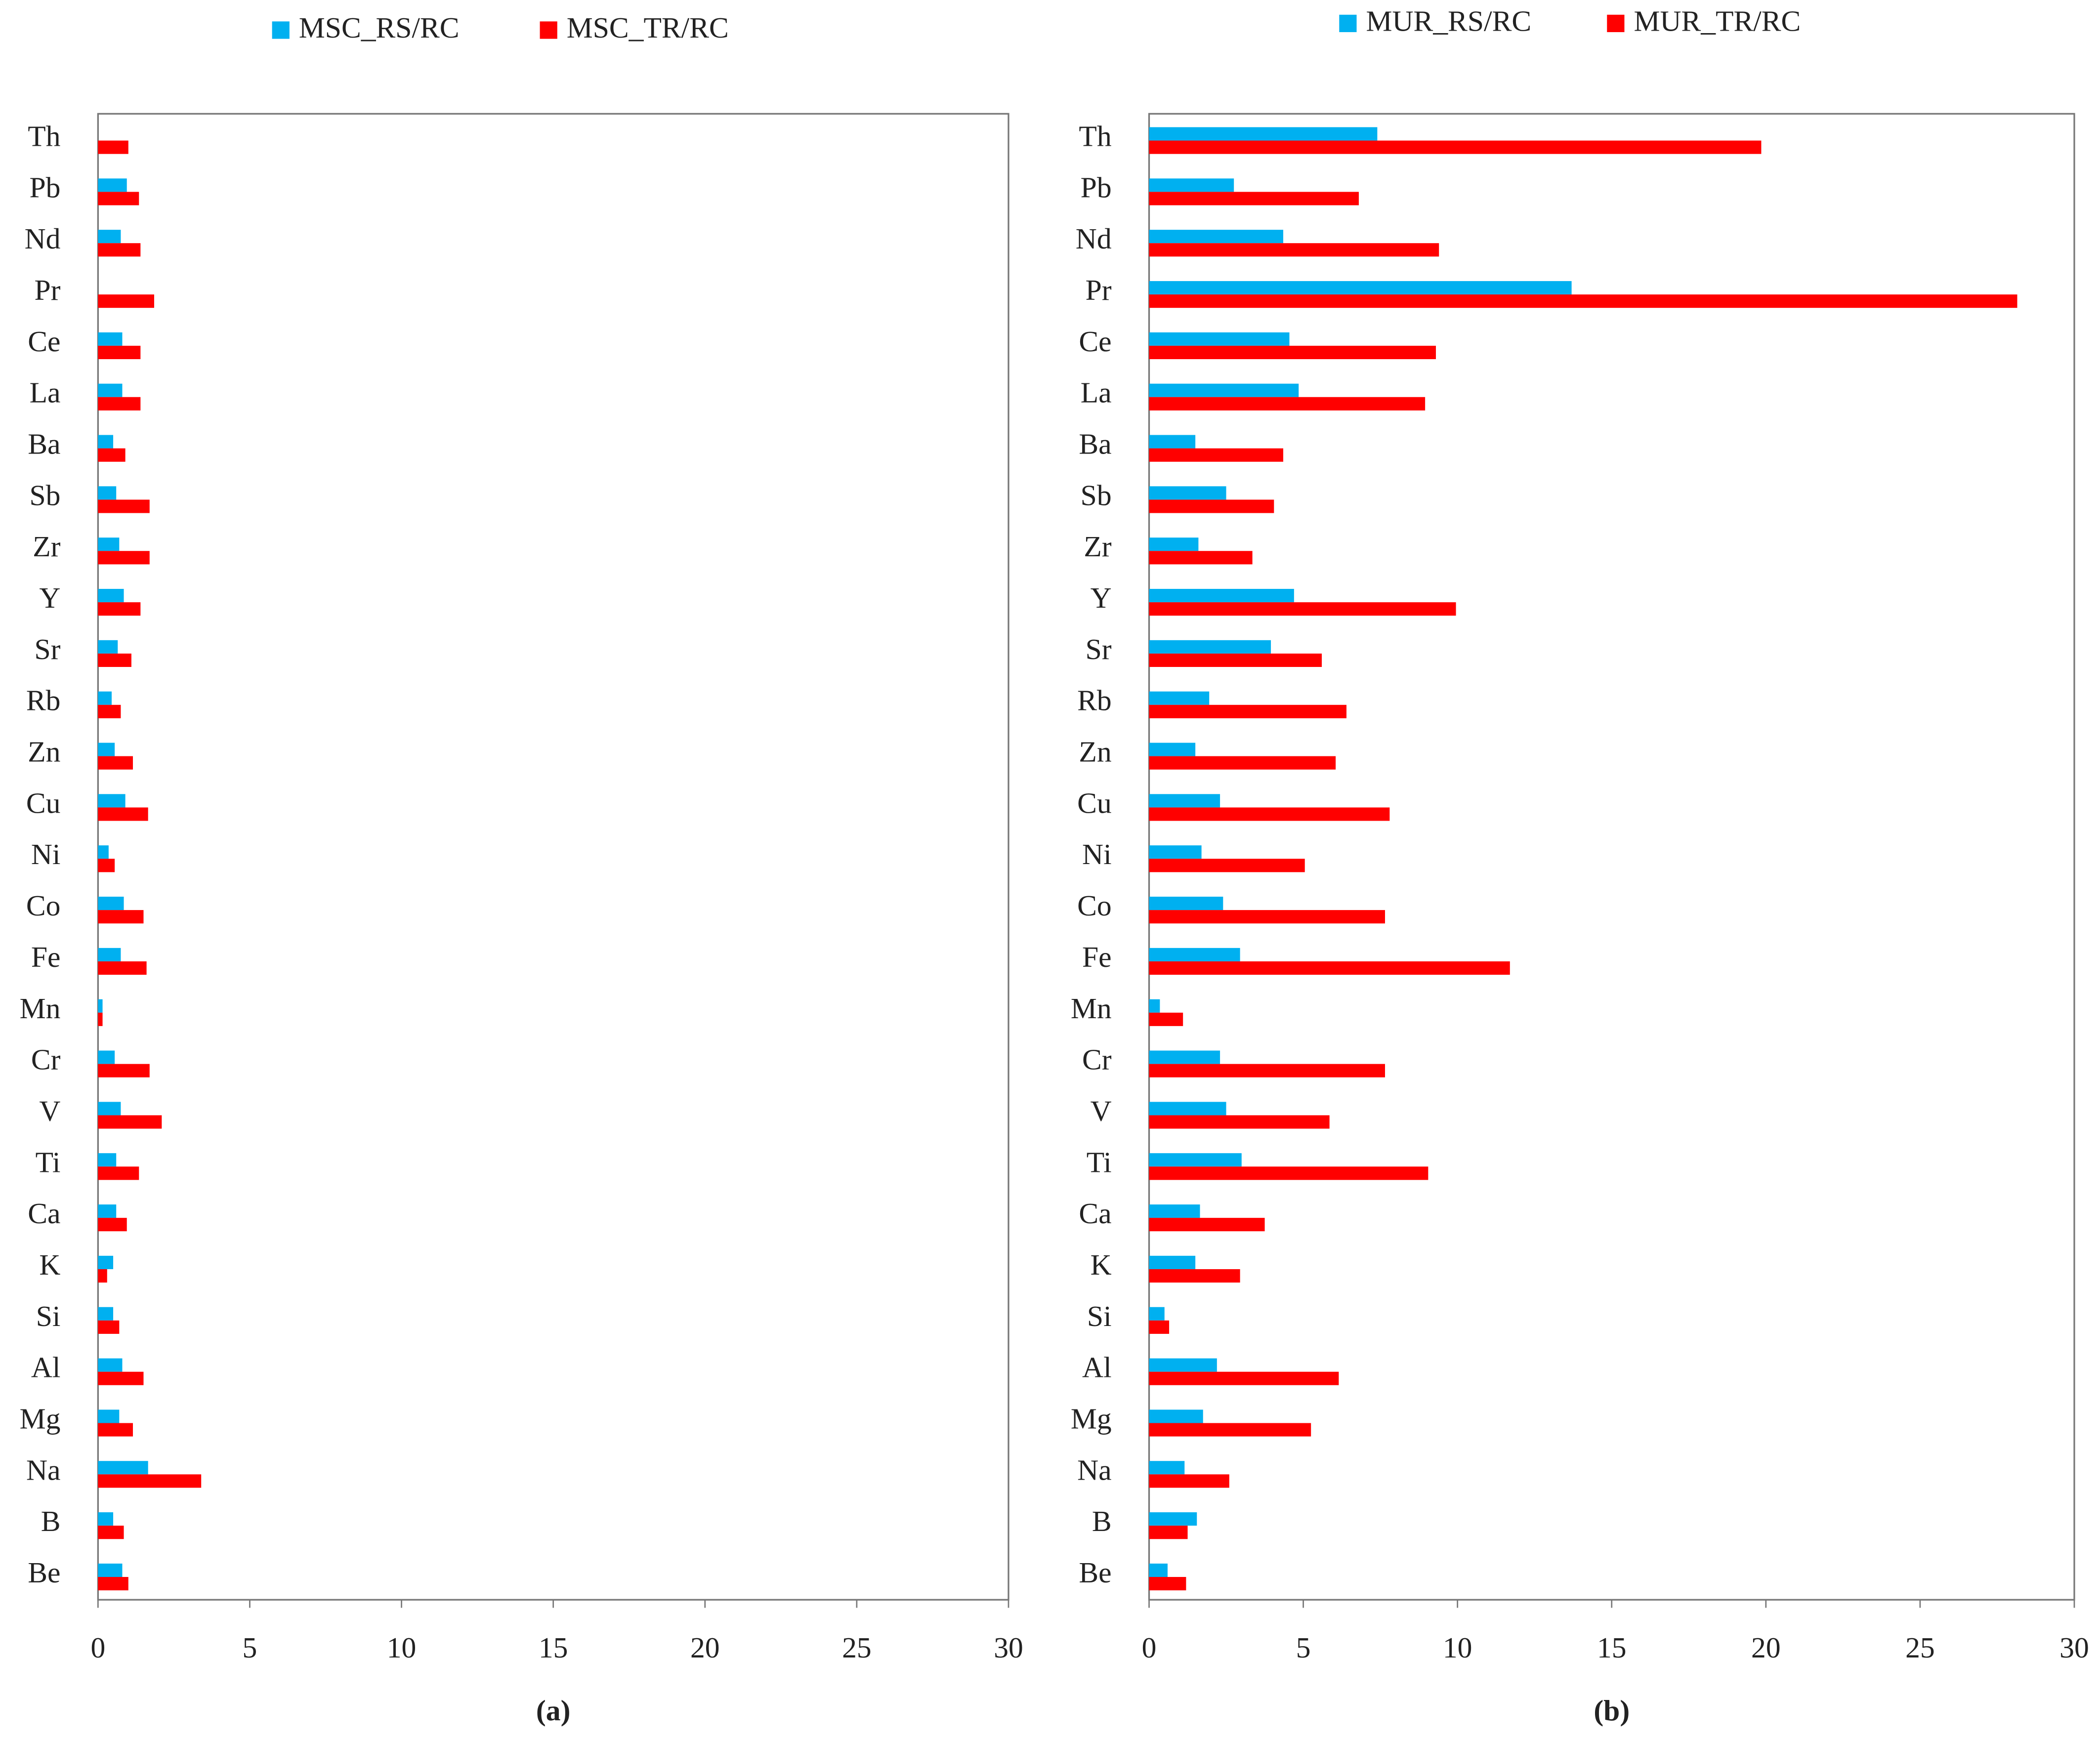  What do you see at coordinates (45, 392) in the screenshot?
I see `y-tick-label: La` at bounding box center [45, 392].